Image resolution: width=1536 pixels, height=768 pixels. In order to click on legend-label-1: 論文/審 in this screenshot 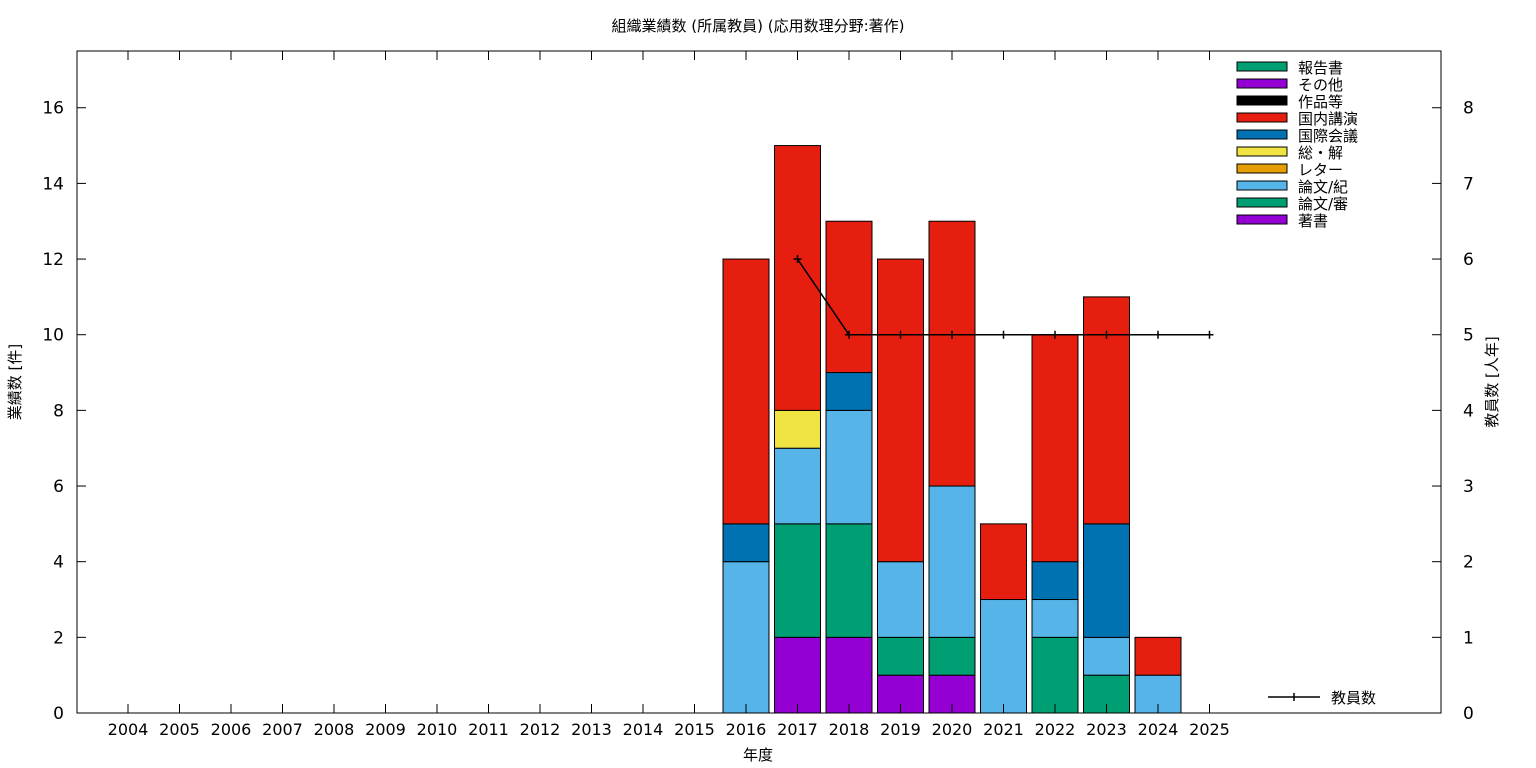, I will do `click(1323, 204)`.